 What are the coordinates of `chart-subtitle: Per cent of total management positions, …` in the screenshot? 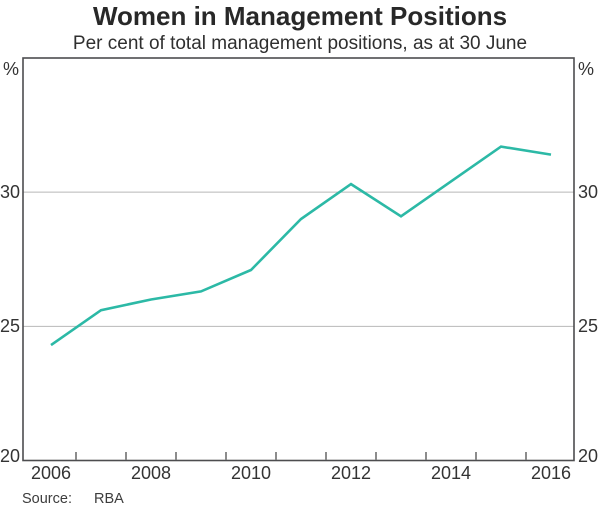 It's located at (300, 43).